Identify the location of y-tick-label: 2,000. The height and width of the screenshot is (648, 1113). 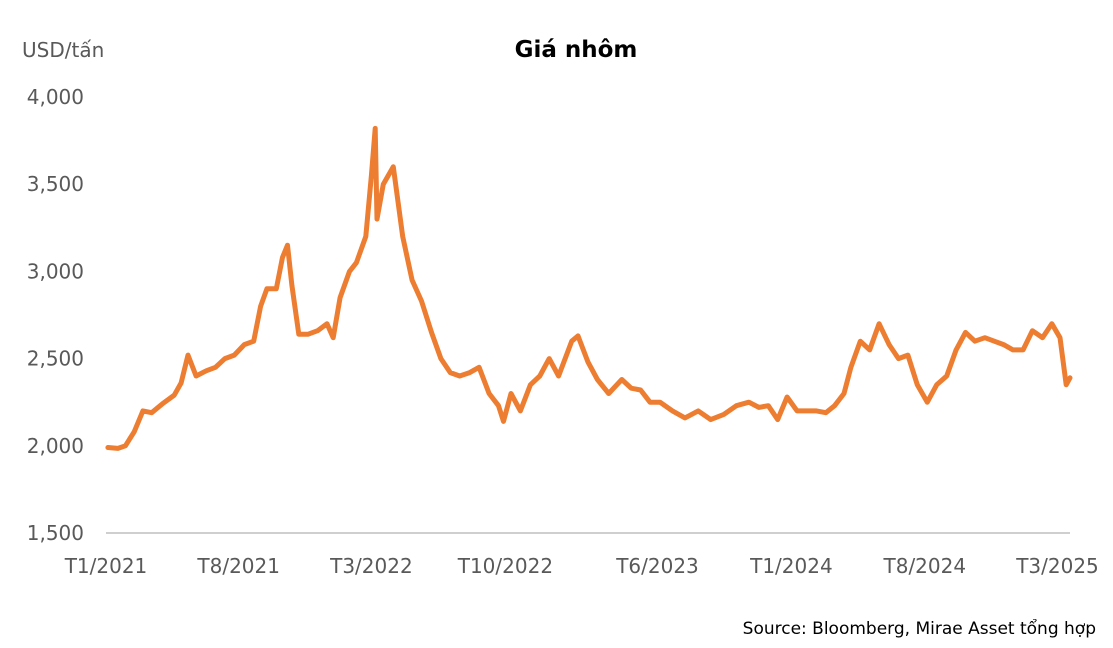
(55, 446).